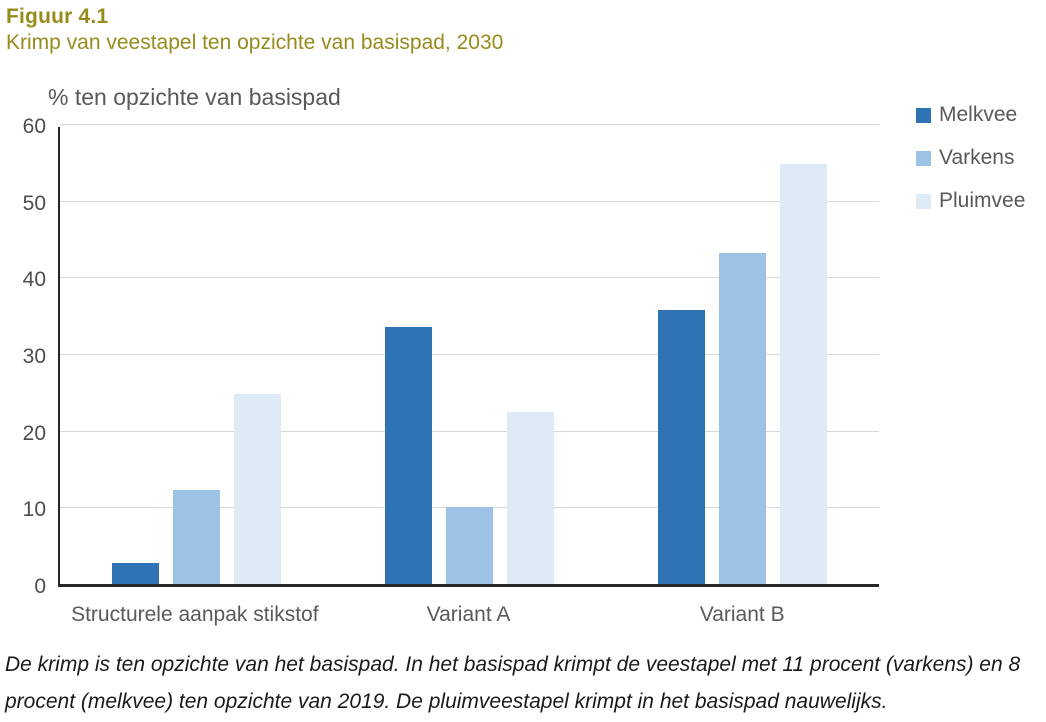  Describe the element at coordinates (977, 158) in the screenshot. I see `legend-label: Varkens` at that location.